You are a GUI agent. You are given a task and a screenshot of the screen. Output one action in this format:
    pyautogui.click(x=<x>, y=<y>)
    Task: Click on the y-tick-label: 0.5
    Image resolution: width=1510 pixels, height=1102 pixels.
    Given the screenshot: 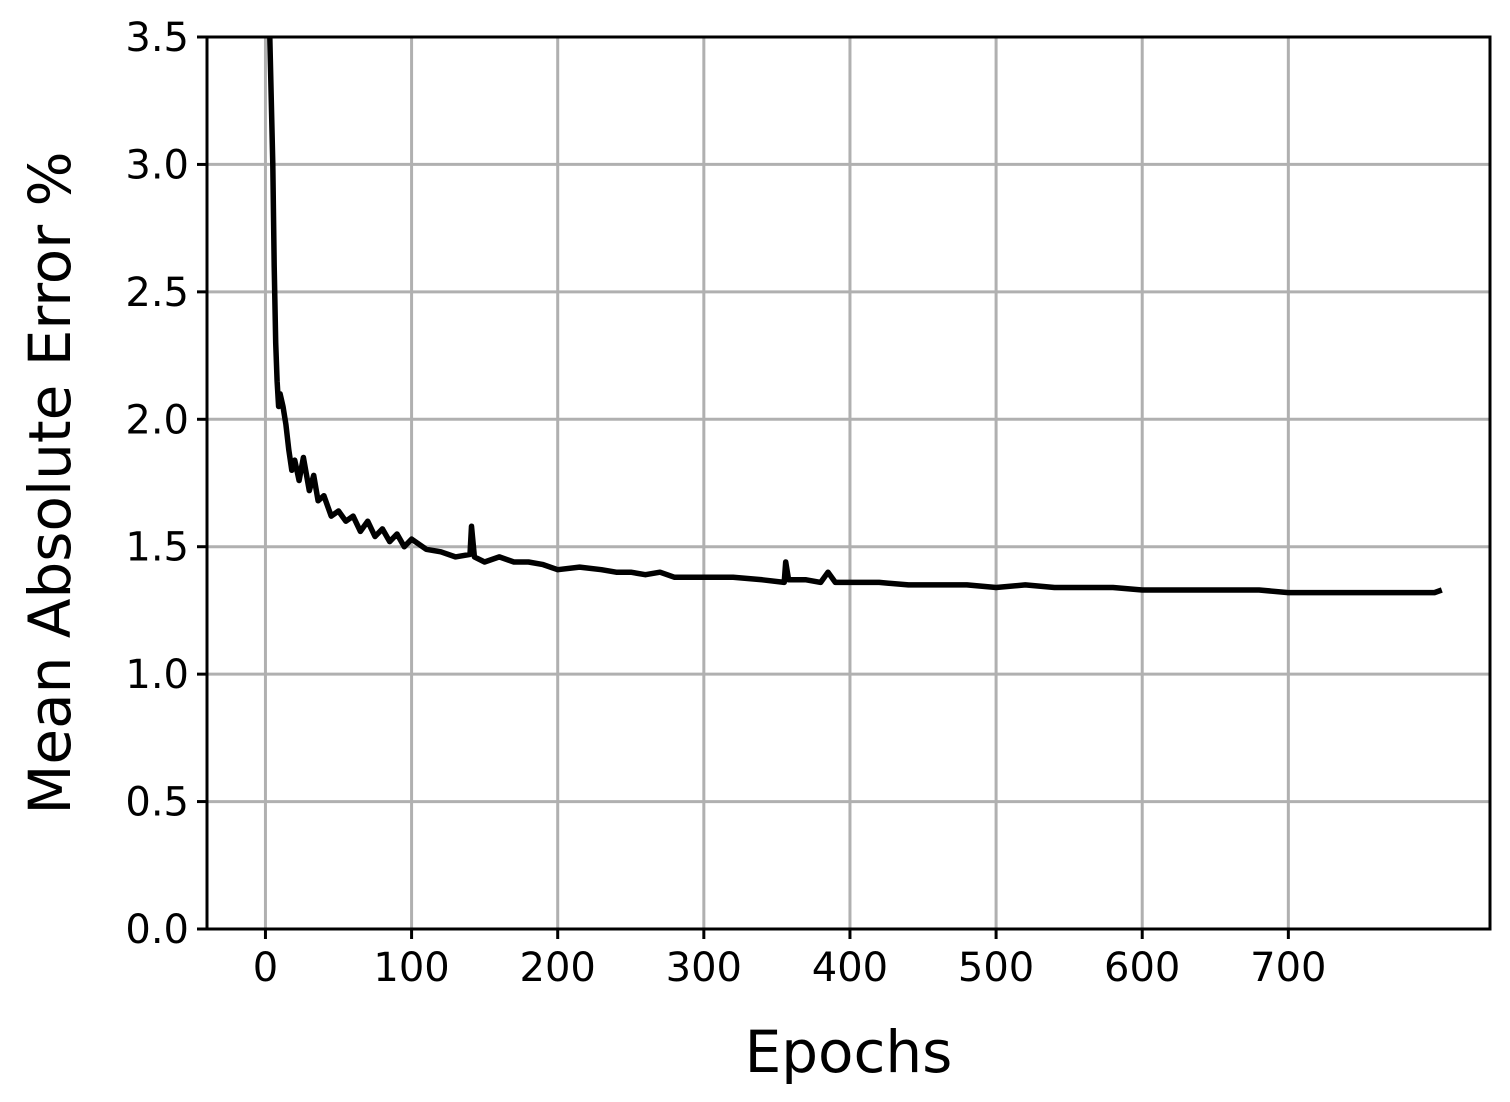 What is the action you would take?
    pyautogui.click(x=157, y=803)
    